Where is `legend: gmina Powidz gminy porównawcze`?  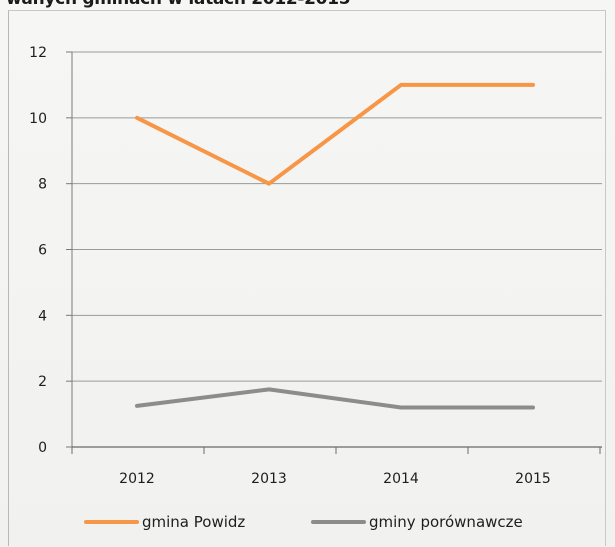 legend: gmina Powidz gminy porównawcze is located at coordinates (303, 522).